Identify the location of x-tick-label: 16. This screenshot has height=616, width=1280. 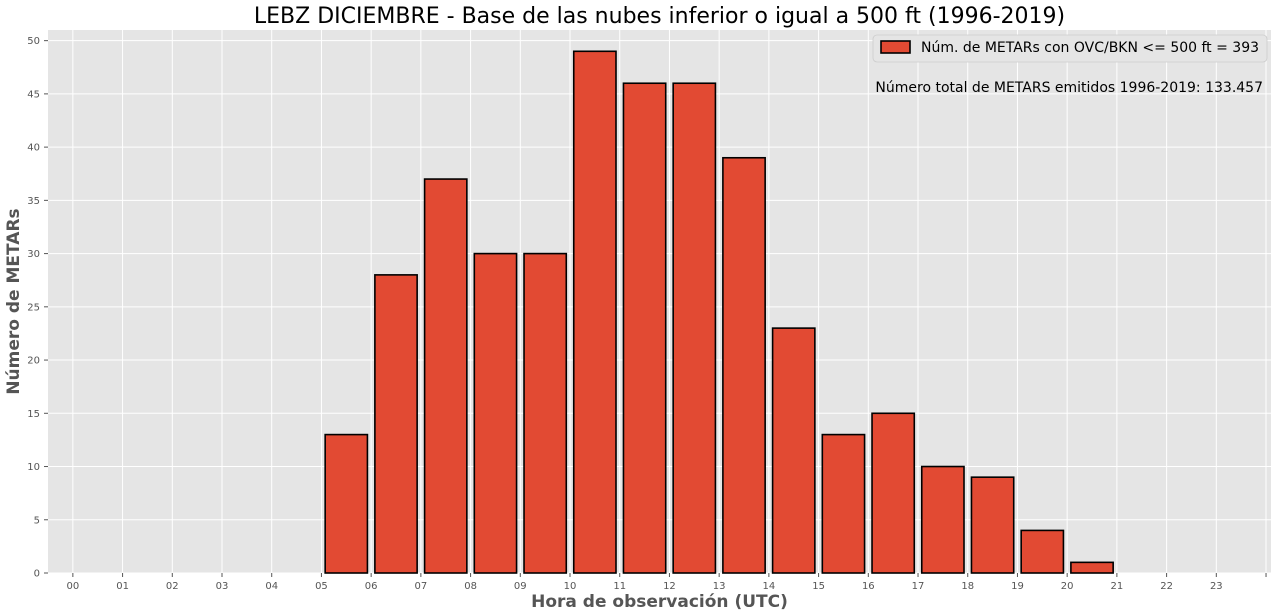
(868, 586).